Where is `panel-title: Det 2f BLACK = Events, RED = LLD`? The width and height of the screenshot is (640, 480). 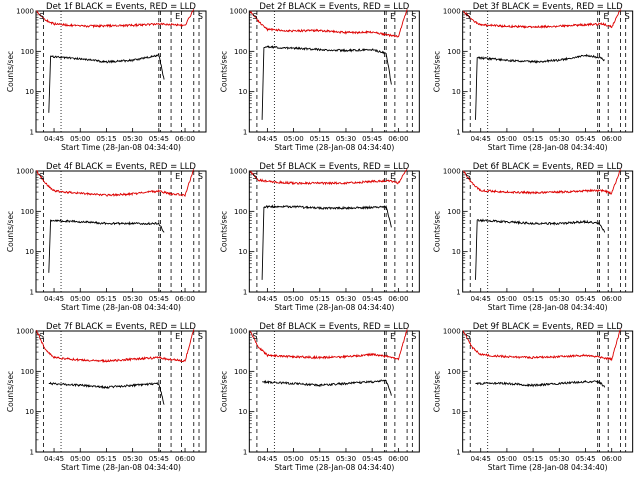
panel-title: Det 2f BLACK = Events, RED = LLD is located at coordinates (334, 7).